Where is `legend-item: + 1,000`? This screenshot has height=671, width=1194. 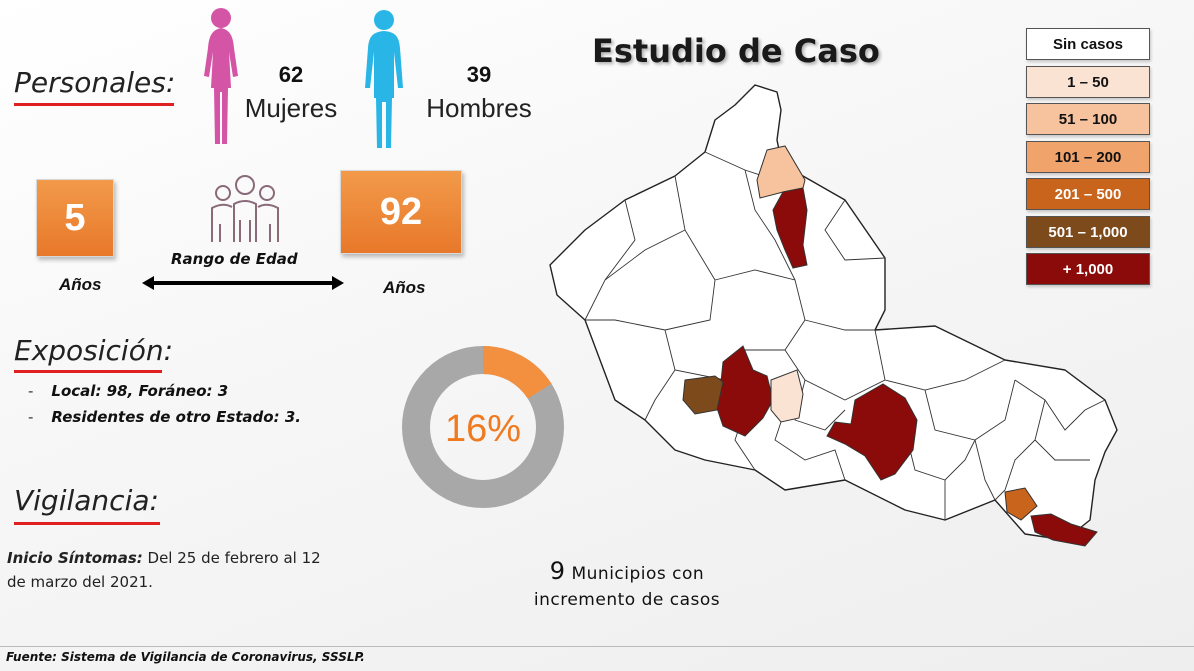 legend-item: + 1,000 is located at coordinates (1088, 269).